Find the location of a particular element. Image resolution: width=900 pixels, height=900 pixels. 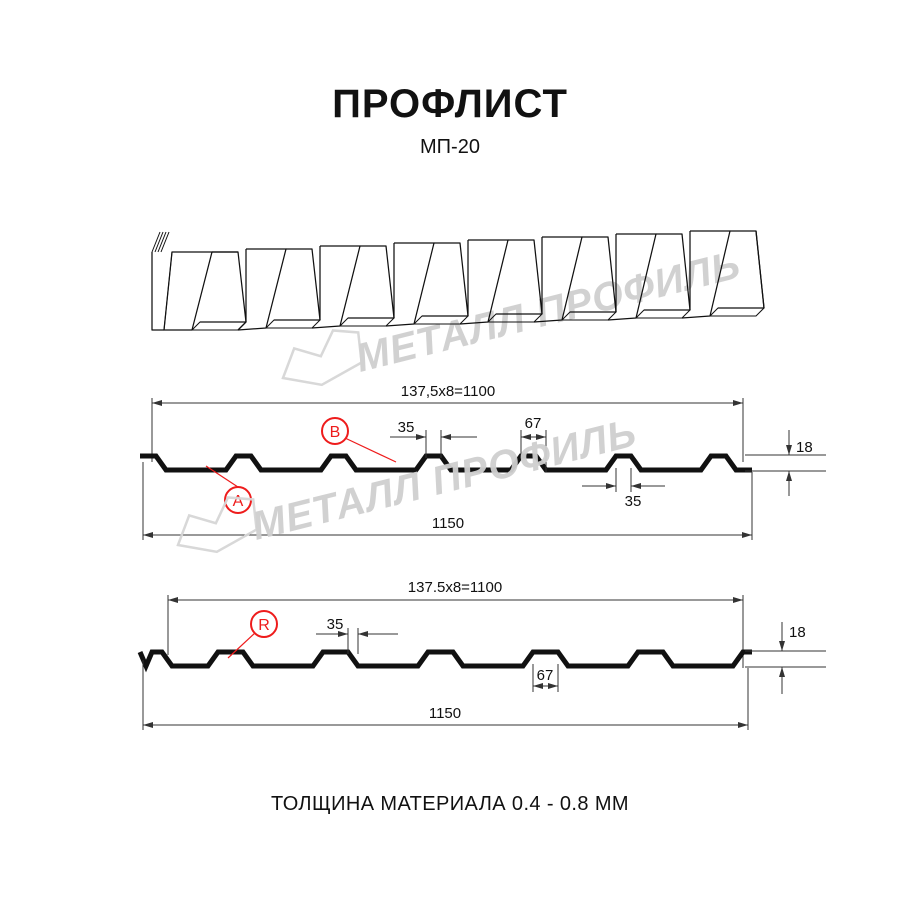

profile-outline-bottom is located at coordinates (444, 661).